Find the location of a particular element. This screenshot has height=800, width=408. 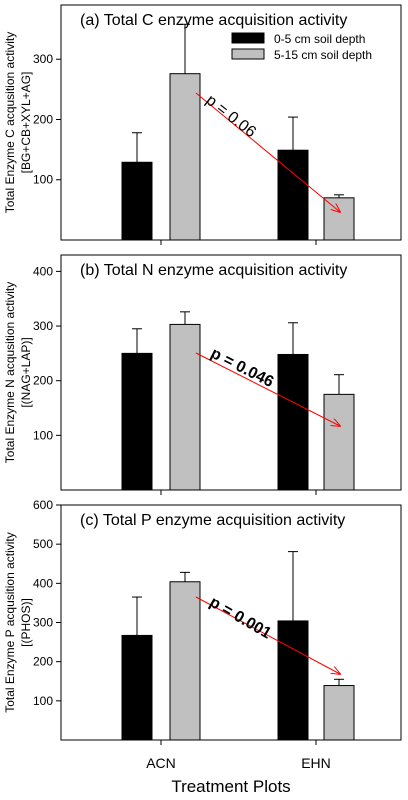

x-category-label: EHN is located at coordinates (316, 763).